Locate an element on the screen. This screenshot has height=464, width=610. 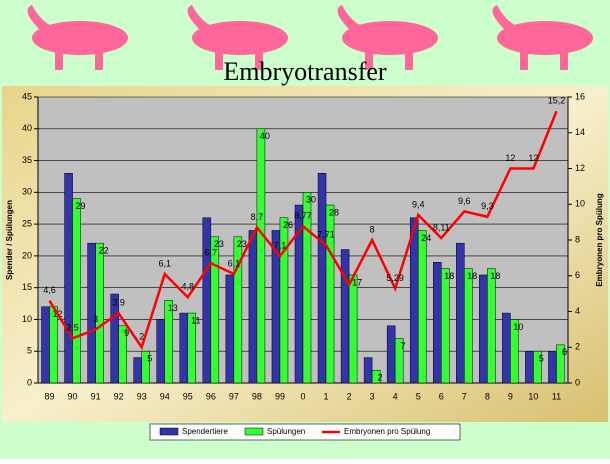
data-label: 5,29 is located at coordinates (395, 278).